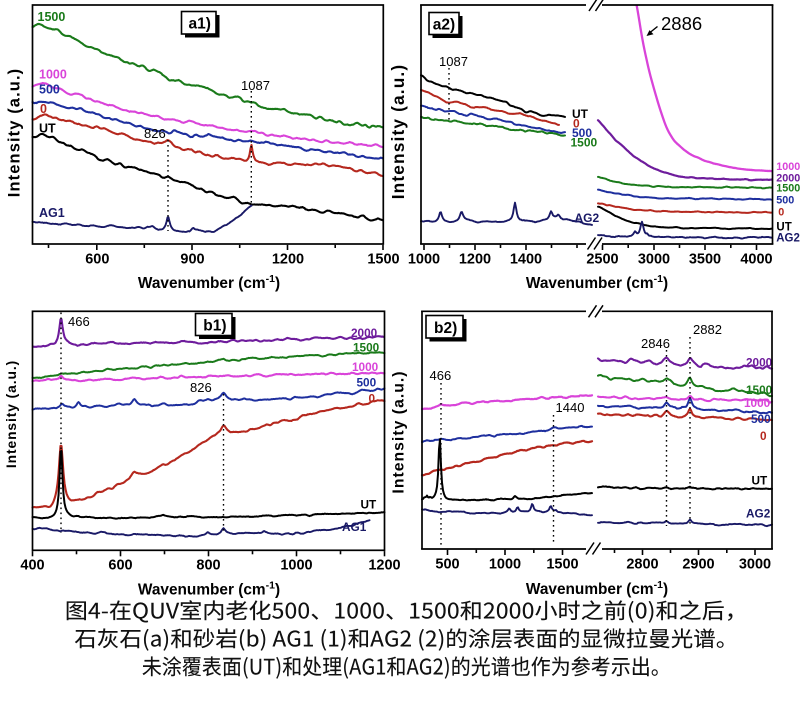  I want to click on svg-text: 2846, so click(655, 343).